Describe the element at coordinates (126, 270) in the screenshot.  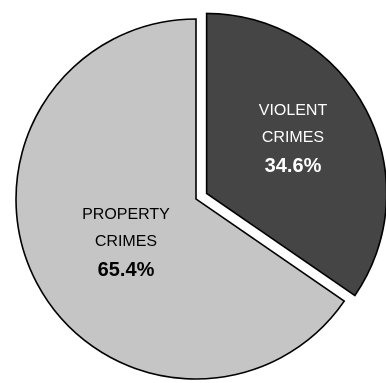
I see `slice-value-property: 65.4%` at that location.